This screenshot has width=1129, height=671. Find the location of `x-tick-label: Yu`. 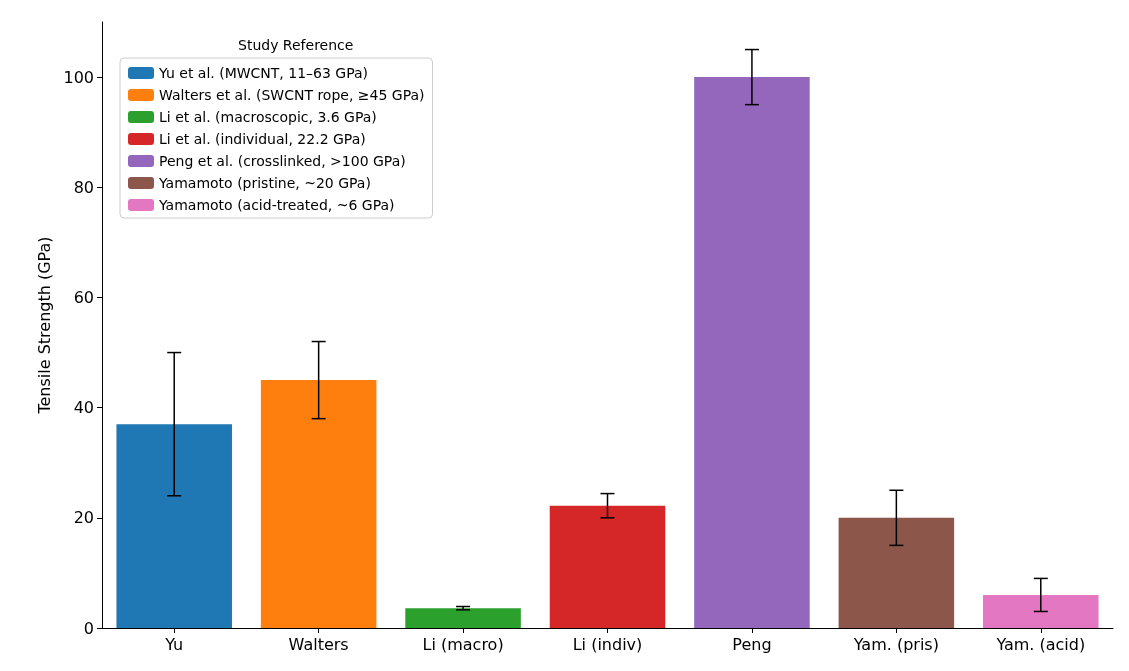

x-tick-label: Yu is located at coordinates (174, 644).